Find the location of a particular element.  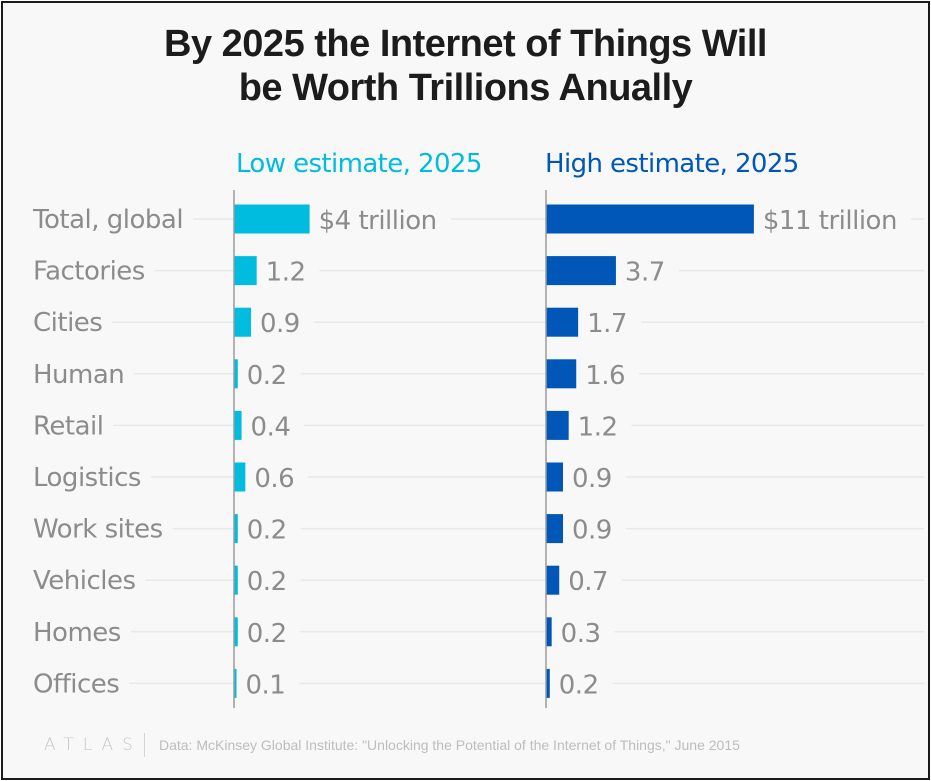

value-label: 0.6 is located at coordinates (274, 479).